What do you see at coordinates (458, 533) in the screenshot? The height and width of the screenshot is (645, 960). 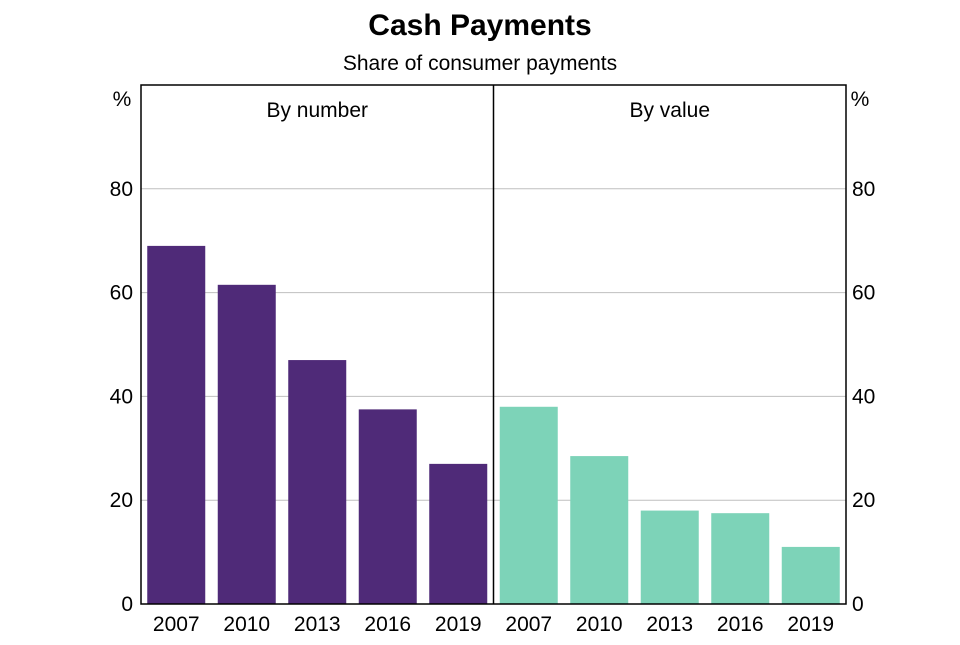 I see `bar-by-number-2019` at bounding box center [458, 533].